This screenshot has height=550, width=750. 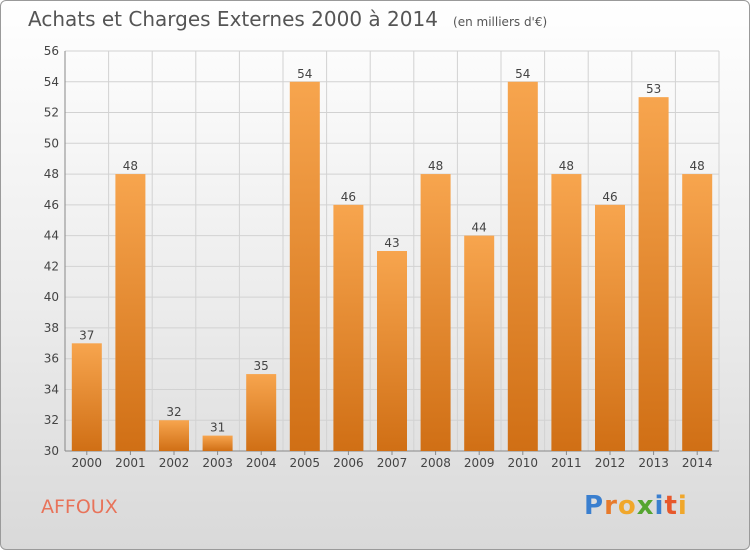 I want to click on y-tick-label: 50, so click(x=51, y=143).